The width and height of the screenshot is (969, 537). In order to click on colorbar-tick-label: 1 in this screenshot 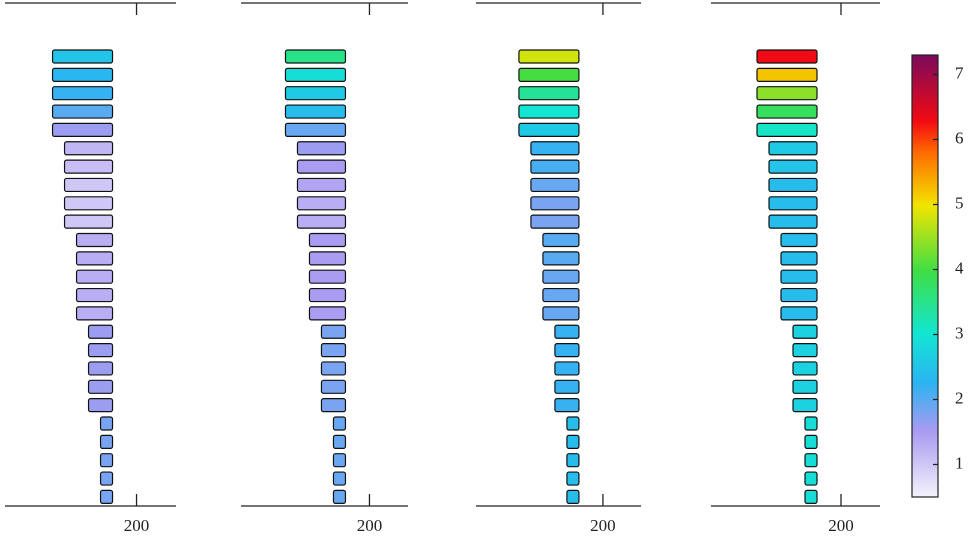, I will do `click(959, 462)`.